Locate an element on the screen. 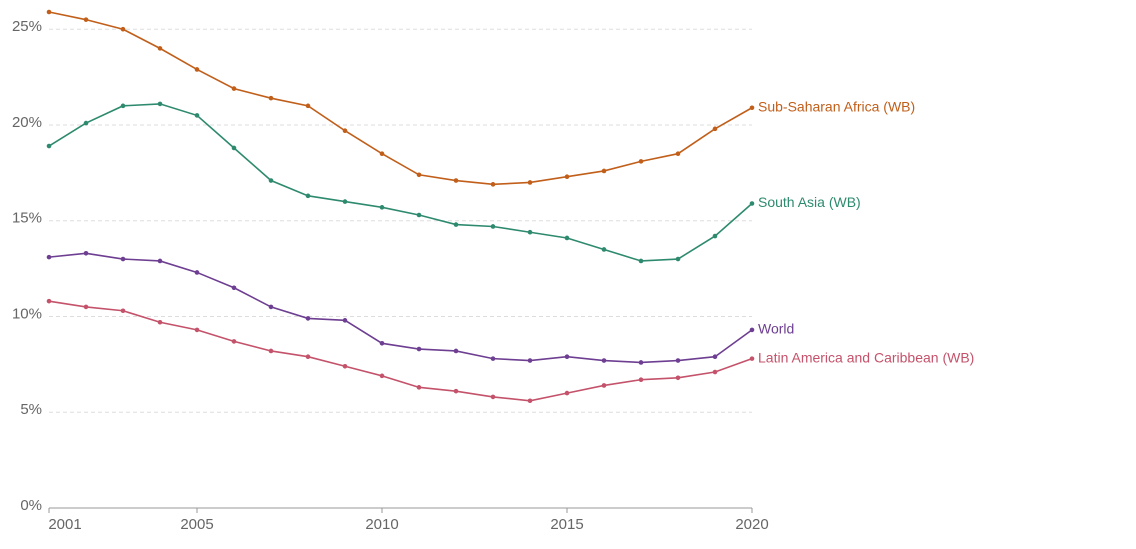 The height and width of the screenshot is (549, 1136). x-tick-label: 2015 is located at coordinates (566, 524).